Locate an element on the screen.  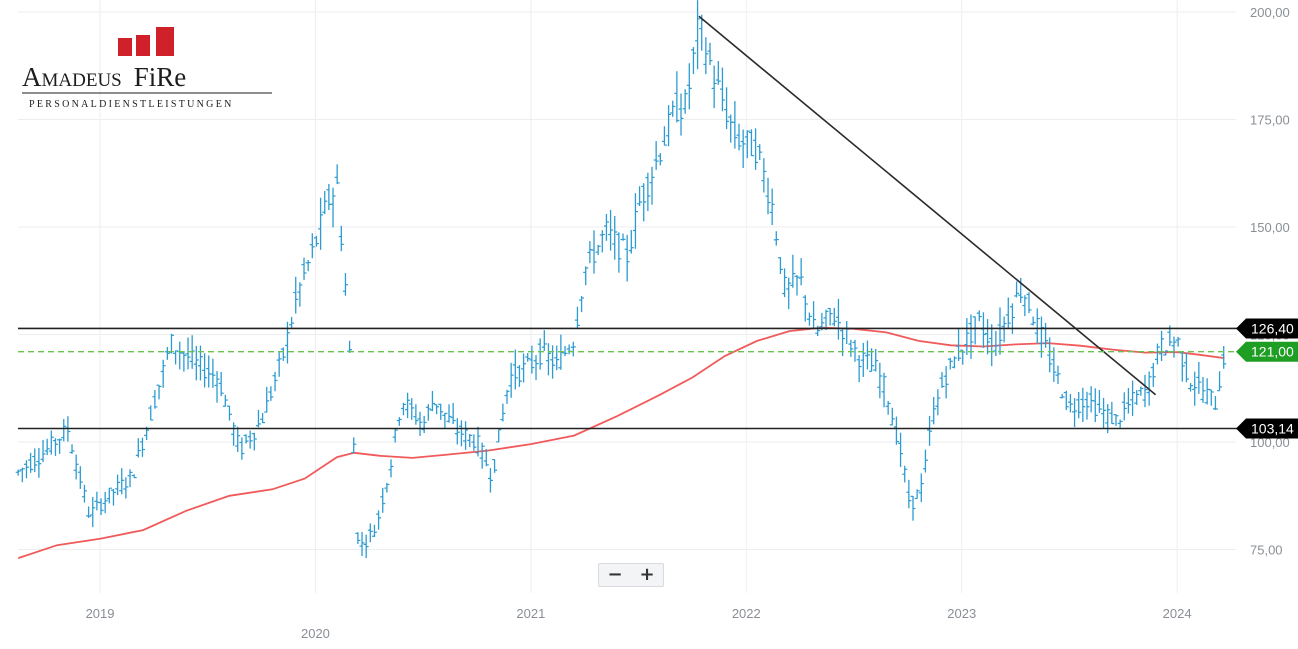
zoom-out-button: − is located at coordinates (615, 574).